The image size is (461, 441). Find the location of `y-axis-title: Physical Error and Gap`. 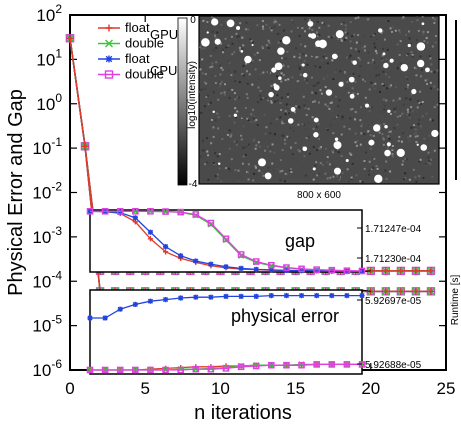

y-axis-title: Physical Error and Gap is located at coordinates (16, 192).